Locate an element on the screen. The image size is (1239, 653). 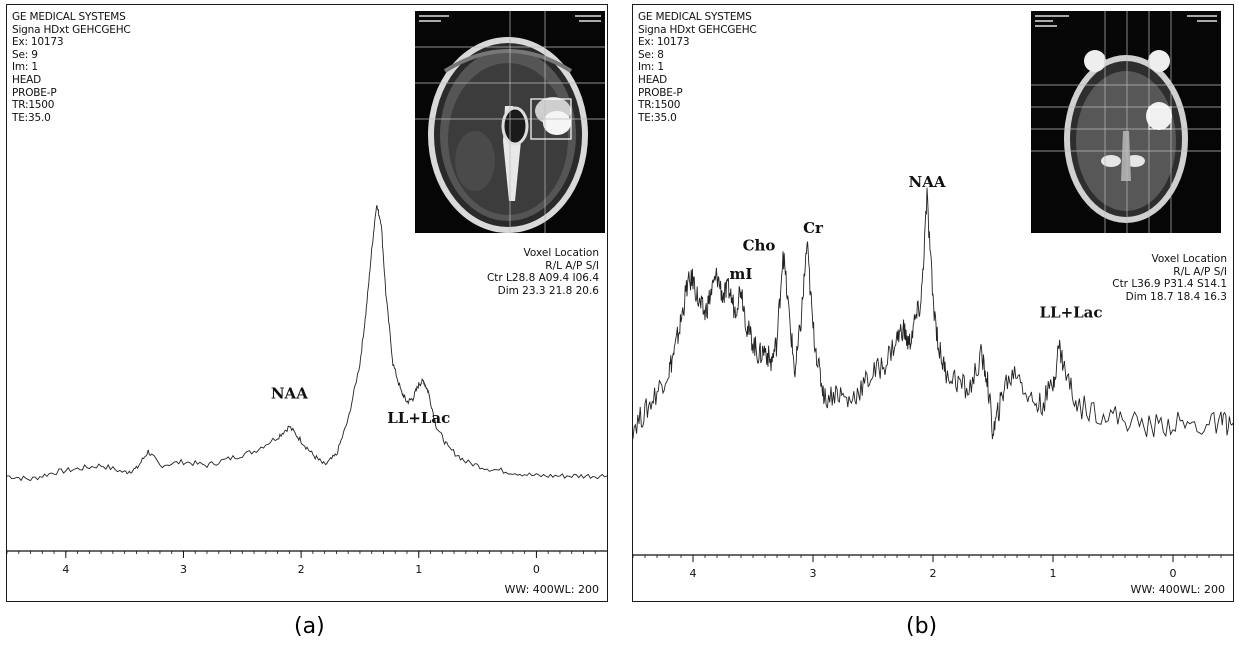
mri-thumbnail-a is located at coordinates (510, 122).